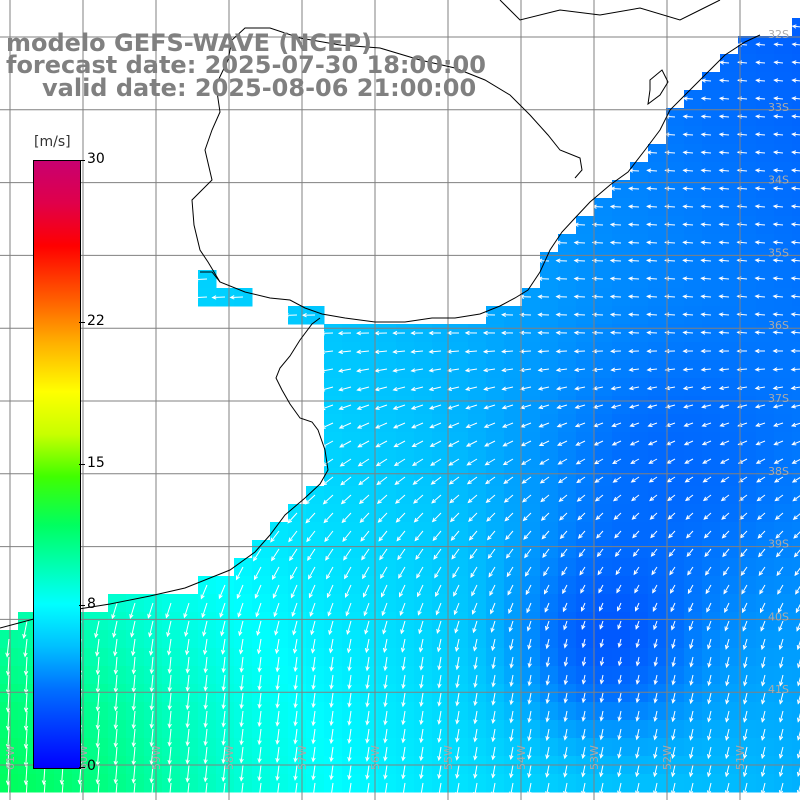 The width and height of the screenshot is (800, 800). I want to click on lat-label: 34S, so click(778, 180).